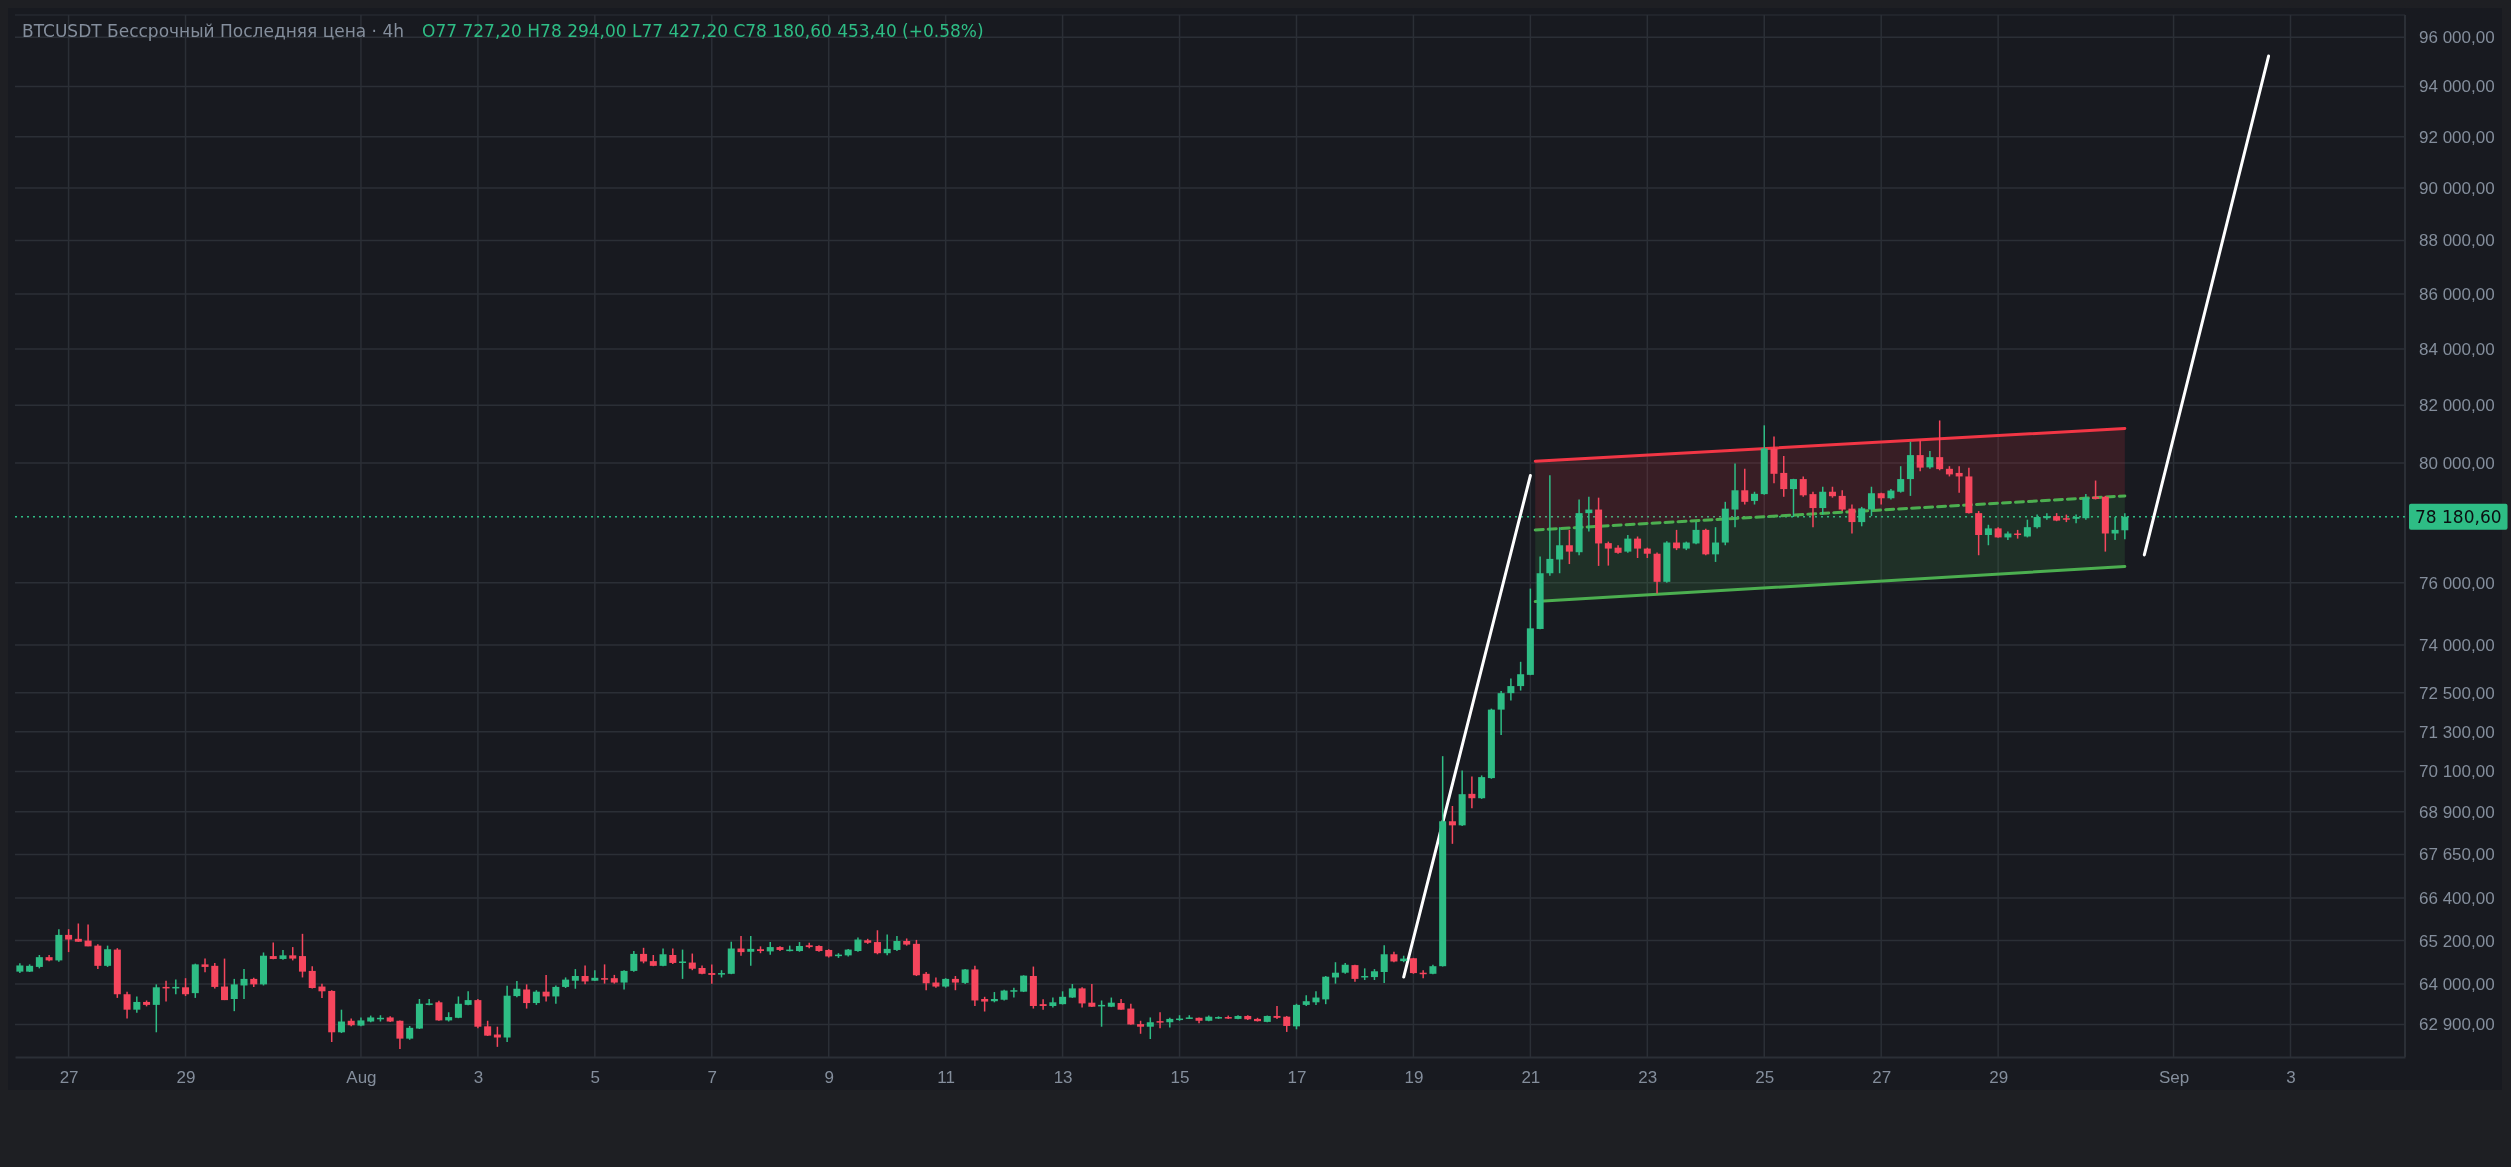  What do you see at coordinates (595, 1078) in the screenshot?
I see `x-tick-label: 5` at bounding box center [595, 1078].